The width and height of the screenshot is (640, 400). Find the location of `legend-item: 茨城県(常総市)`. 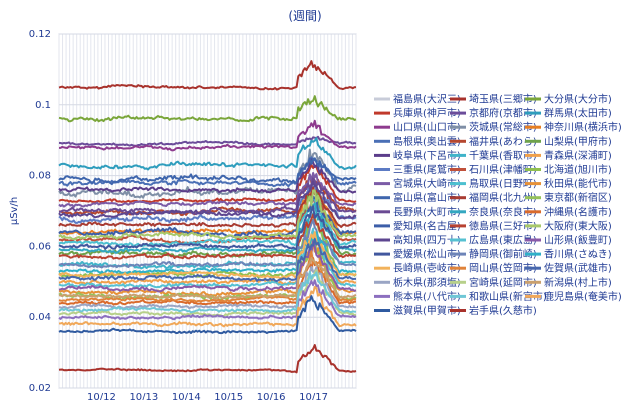

legend-item: 茨城県(常総市) is located at coordinates (493, 127).